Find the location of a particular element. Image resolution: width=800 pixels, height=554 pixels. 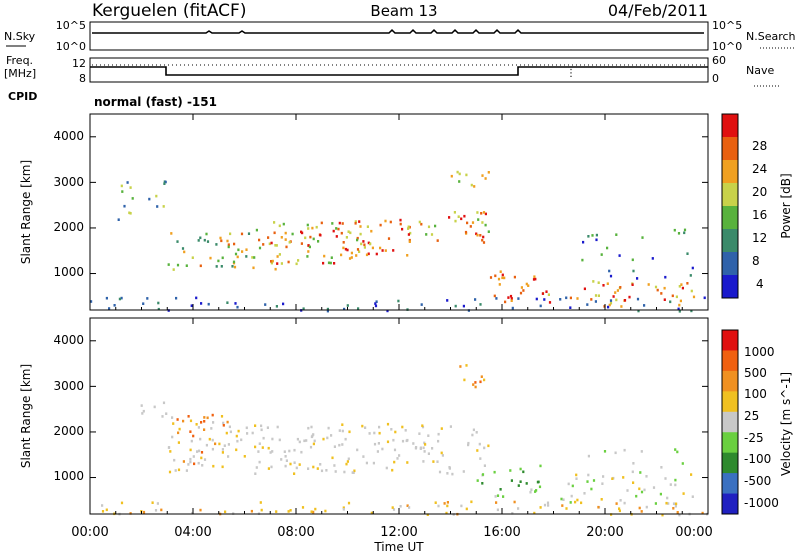

velocity-colorbar is located at coordinates (730, 422).